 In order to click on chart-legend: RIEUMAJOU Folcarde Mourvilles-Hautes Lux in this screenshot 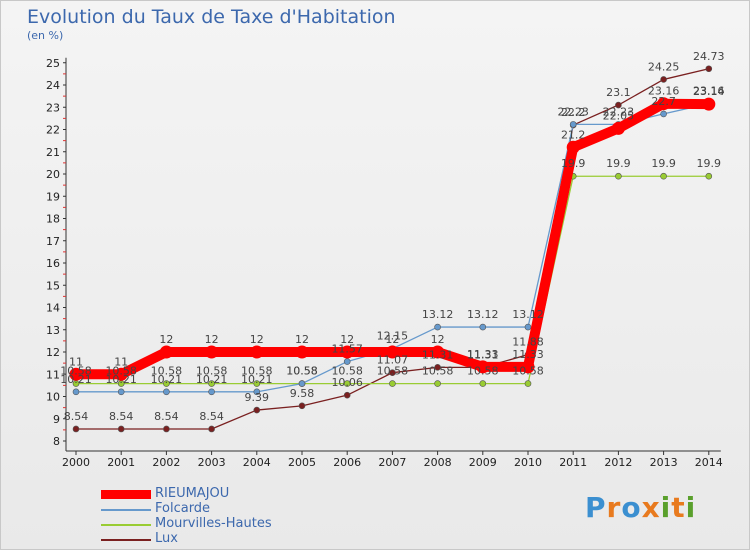, I will do `click(231, 516)`.